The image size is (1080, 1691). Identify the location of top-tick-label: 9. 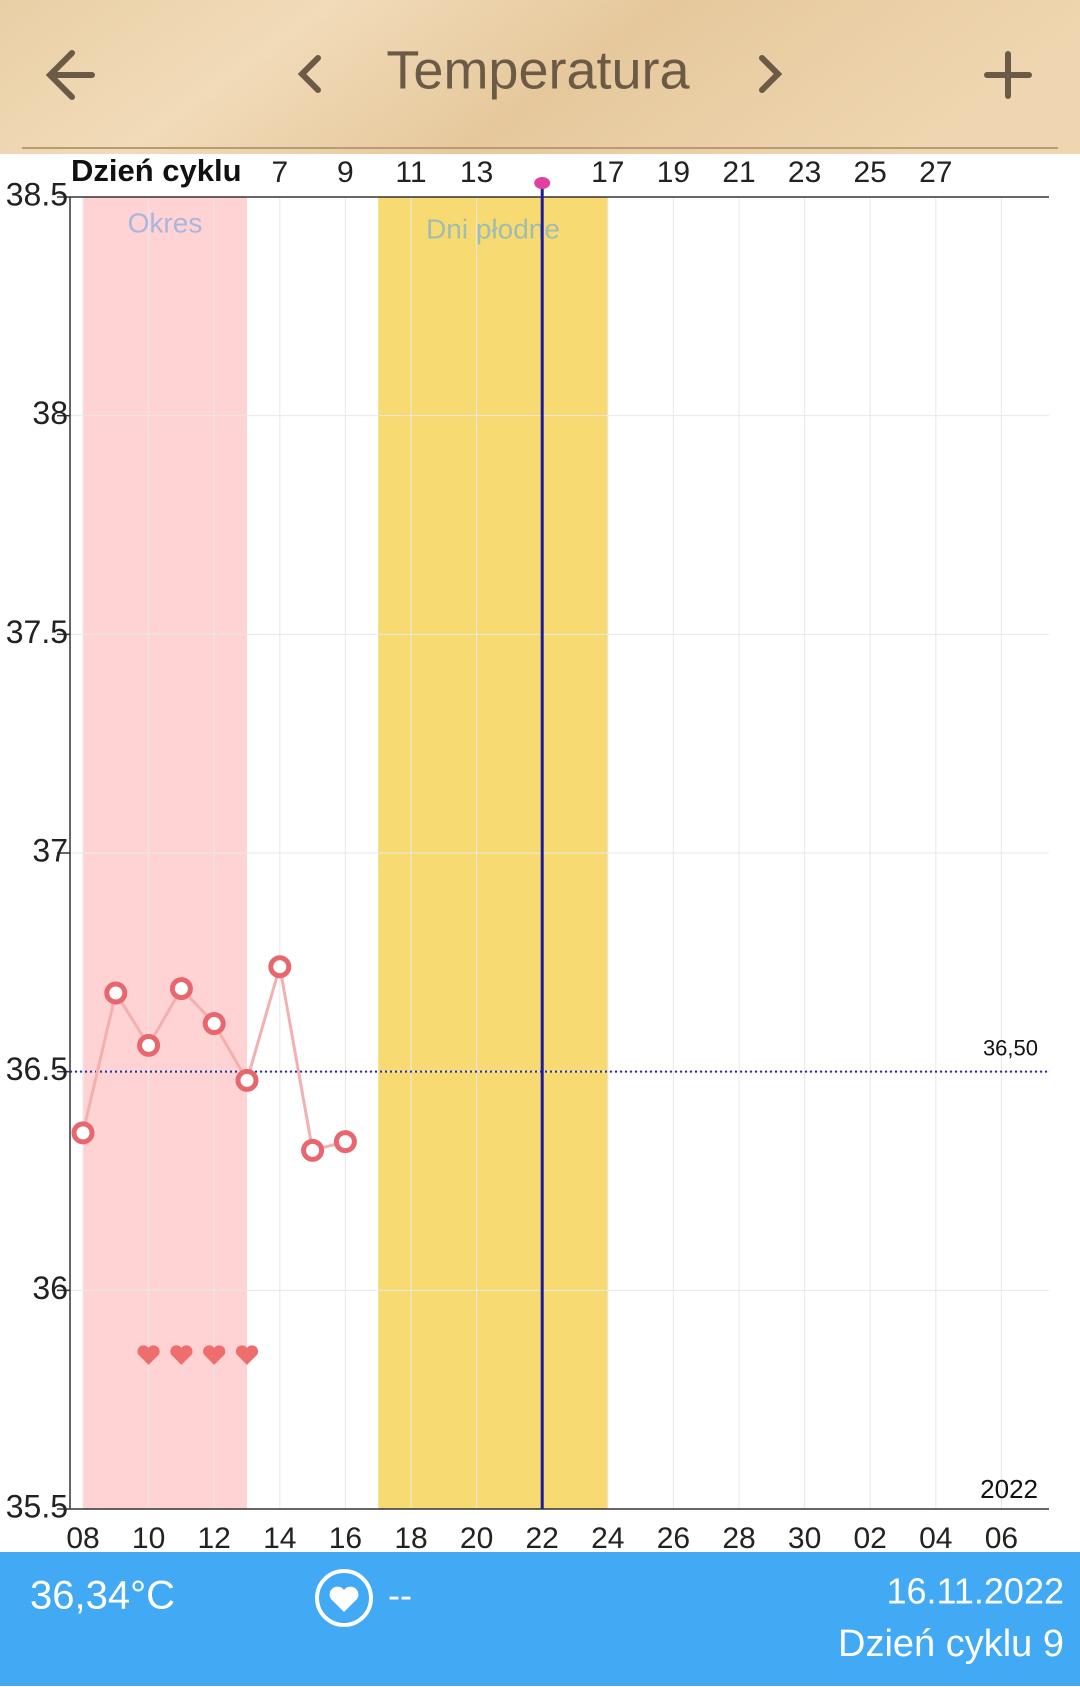
(345, 172).